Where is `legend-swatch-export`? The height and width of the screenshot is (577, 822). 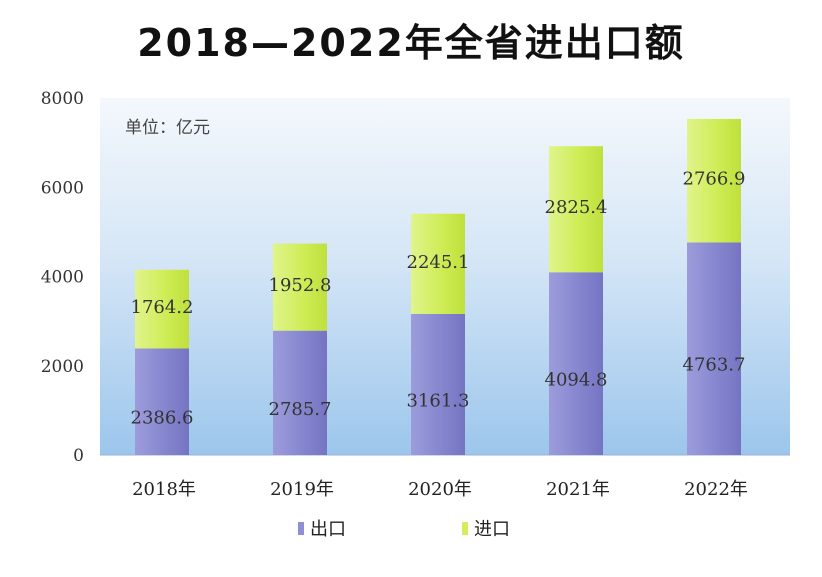 legend-swatch-export is located at coordinates (301, 528).